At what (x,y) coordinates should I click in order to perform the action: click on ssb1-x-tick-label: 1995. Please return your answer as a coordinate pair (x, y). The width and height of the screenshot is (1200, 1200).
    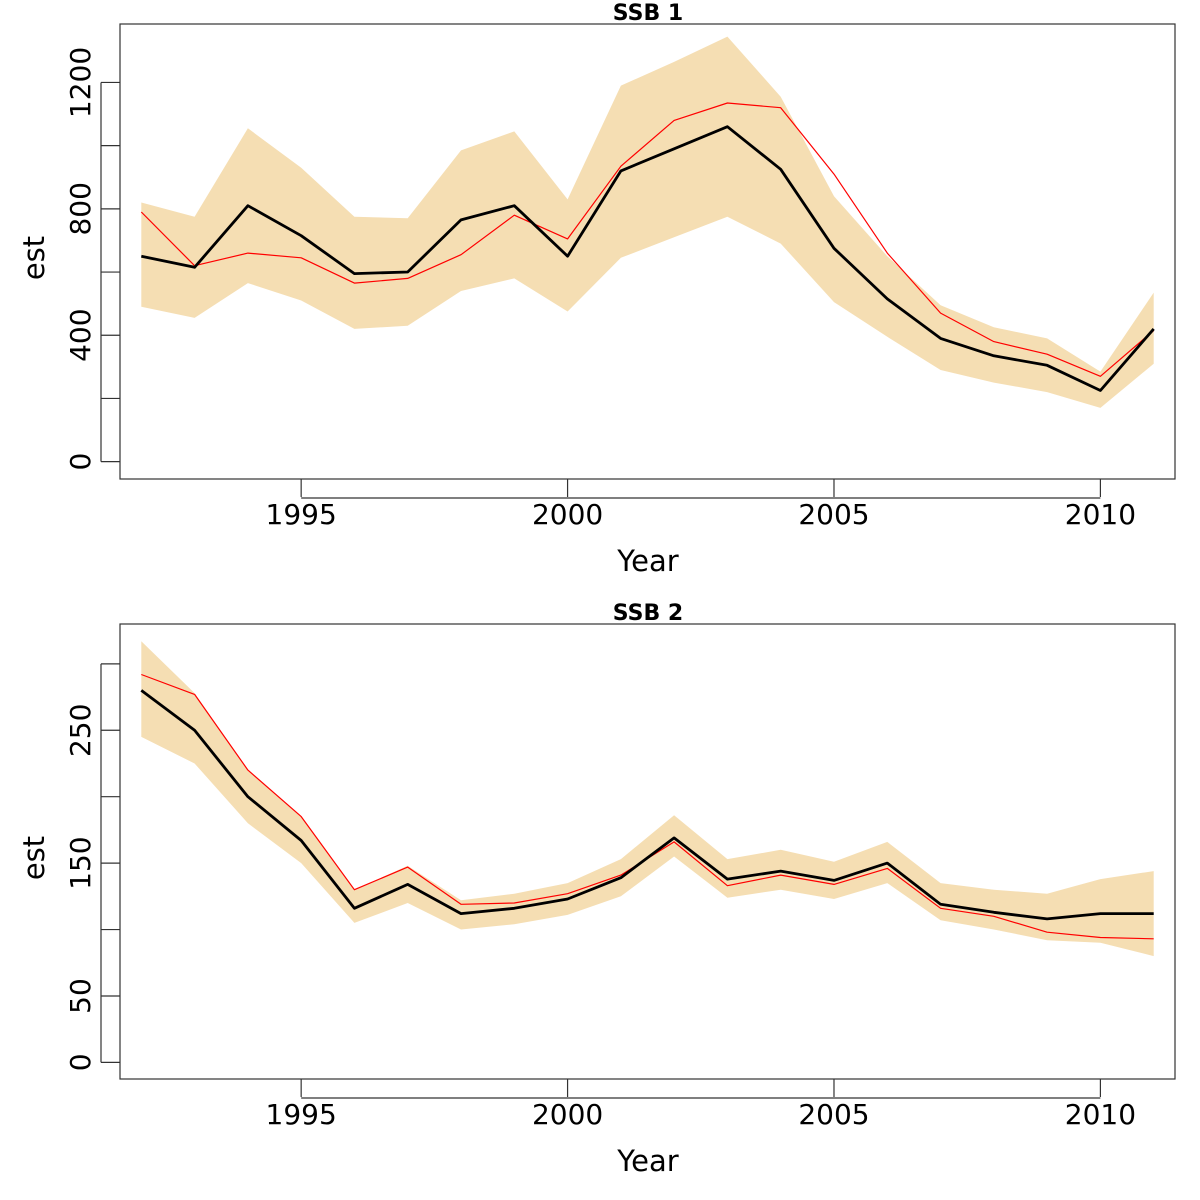
    Looking at the image, I should click on (301, 514).